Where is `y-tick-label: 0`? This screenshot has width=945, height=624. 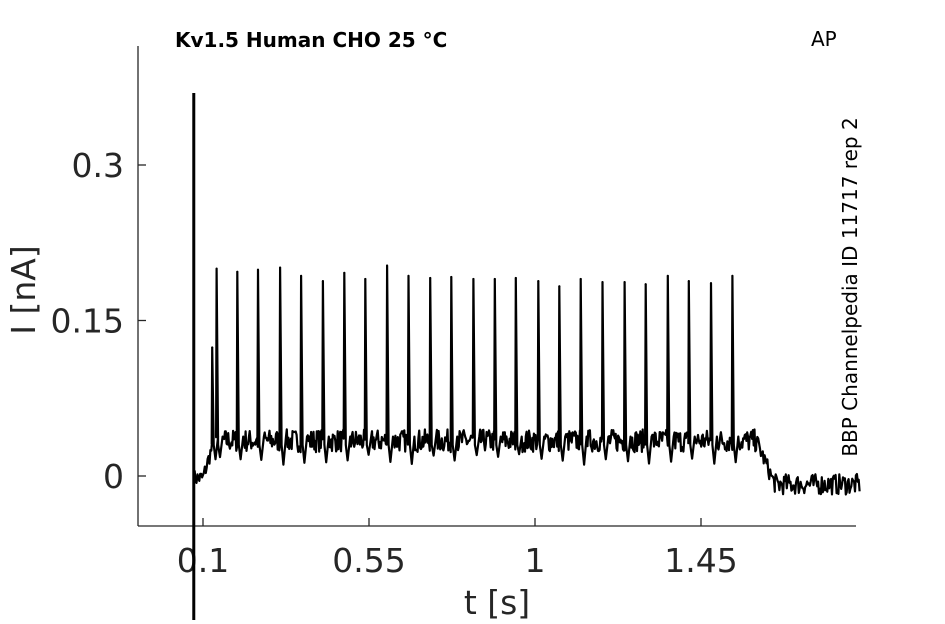
y-tick-label: 0 is located at coordinates (113, 476).